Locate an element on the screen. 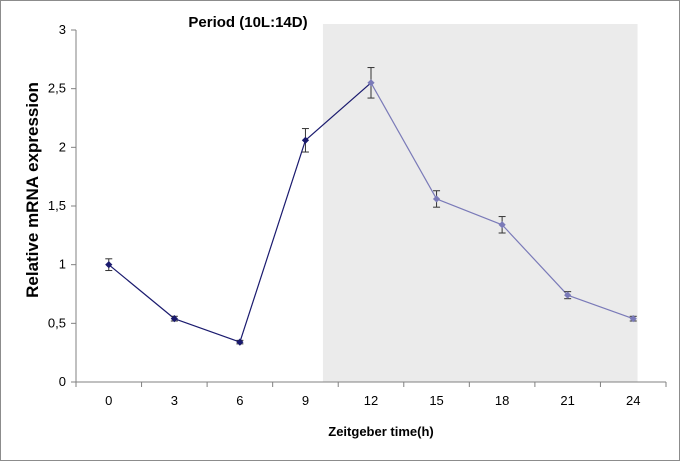 The image size is (682, 463). y-tick-label: 3 is located at coordinates (62, 29).